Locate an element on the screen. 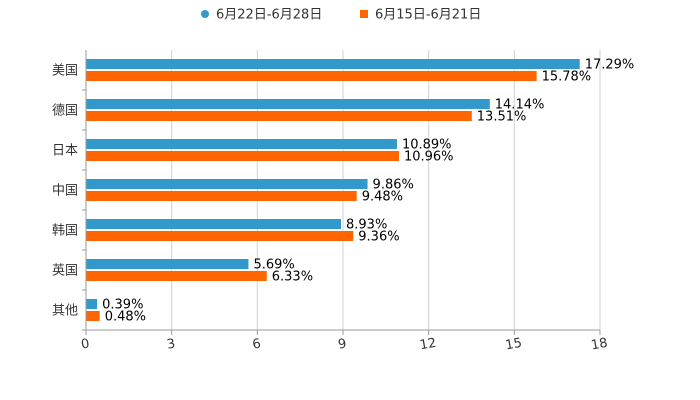 Image resolution: width=700 pixels, height=400 pixels. x-tick-label: 6 is located at coordinates (256, 344).